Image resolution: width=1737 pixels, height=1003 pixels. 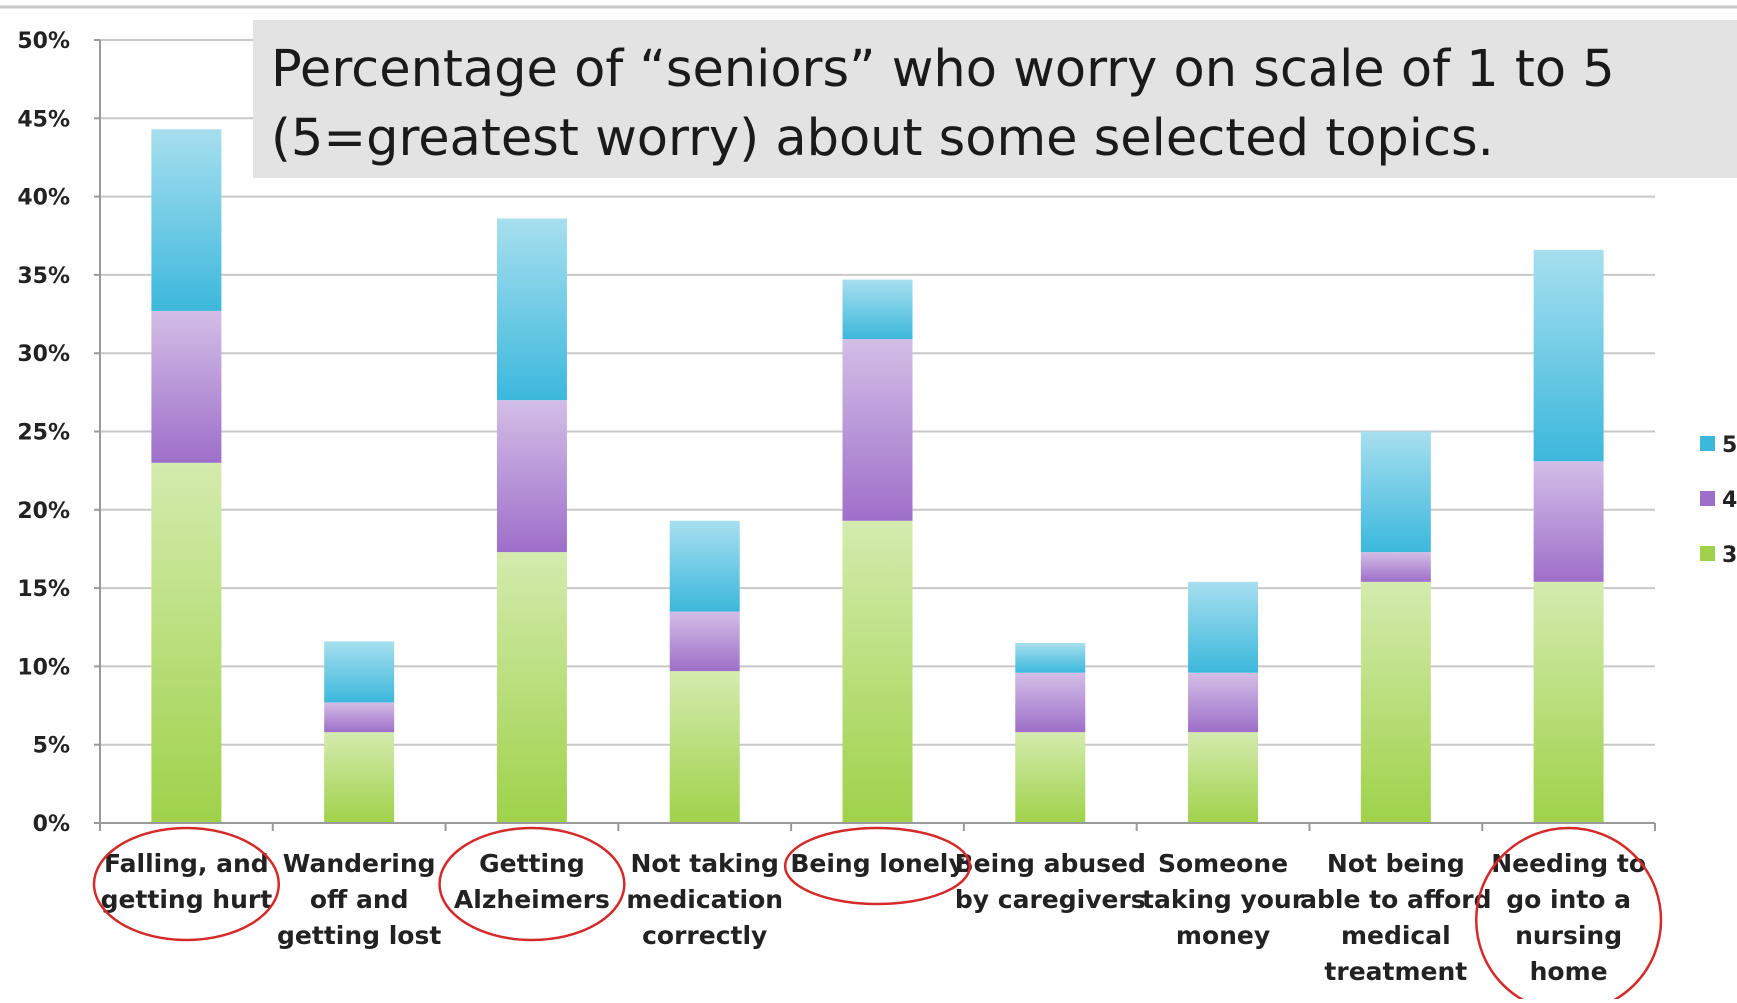 I want to click on y-tick-label: 25%, so click(x=43, y=433).